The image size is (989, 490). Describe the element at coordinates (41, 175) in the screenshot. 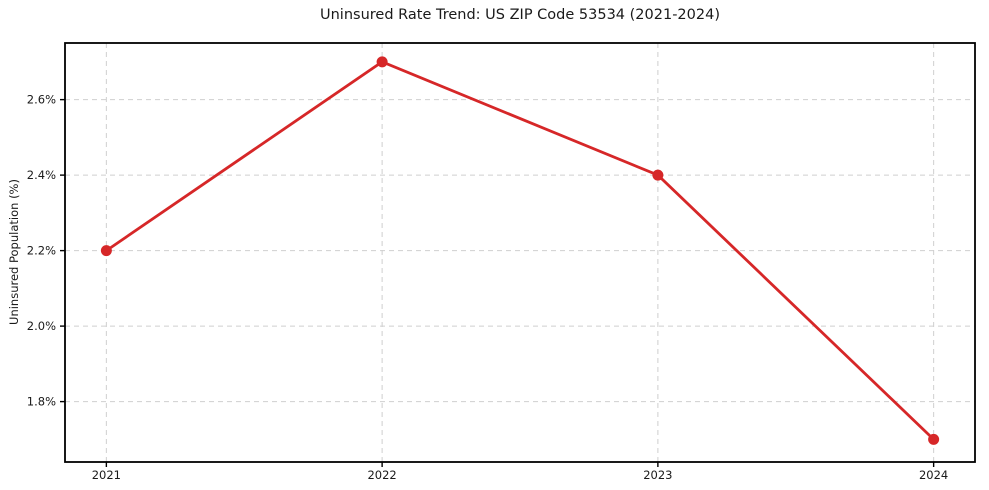

I see `y-tick-label: 2.4%` at that location.